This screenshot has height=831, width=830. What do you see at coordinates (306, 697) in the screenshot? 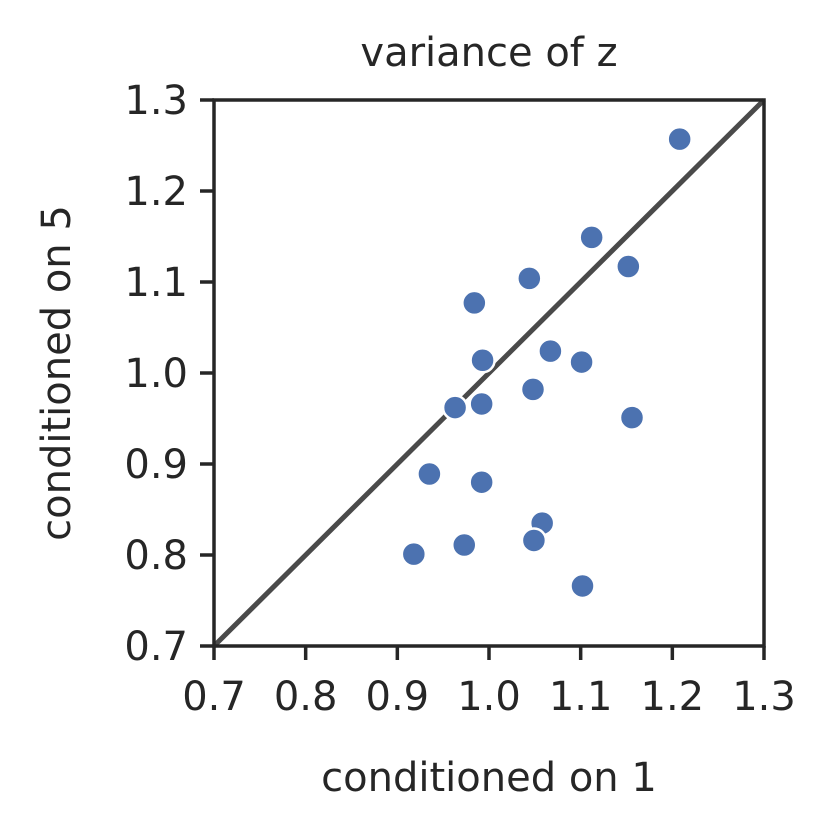
I see `x-tick-label: 0.8` at bounding box center [306, 697].